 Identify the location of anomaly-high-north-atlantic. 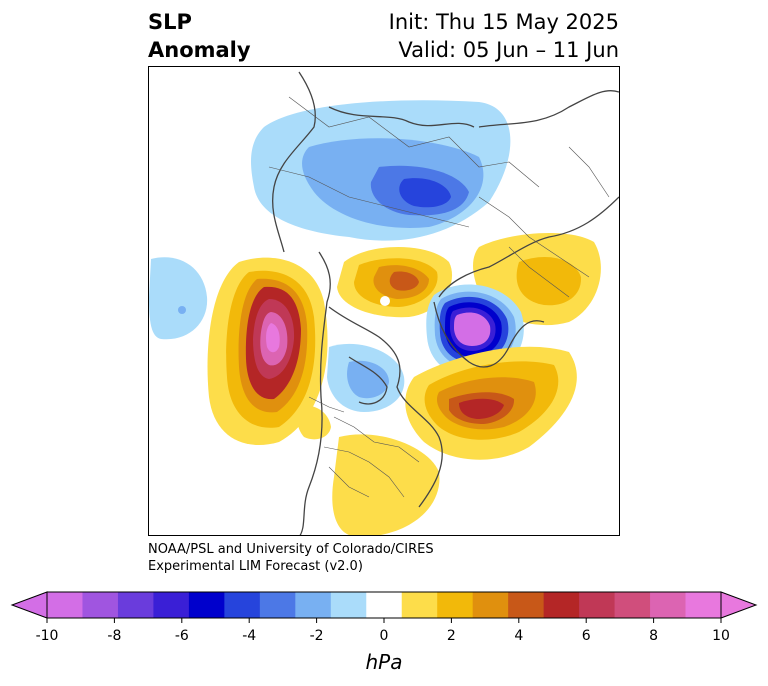
(491, 403).